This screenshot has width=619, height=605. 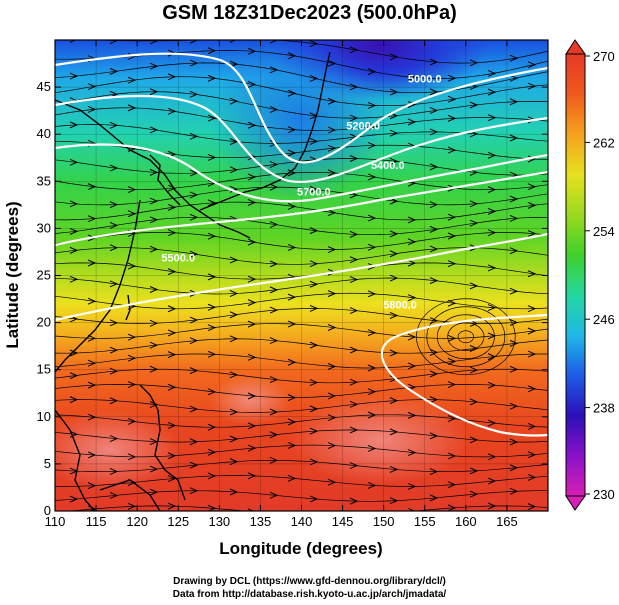 I want to click on contour-label: 5800.0, so click(x=400, y=305).